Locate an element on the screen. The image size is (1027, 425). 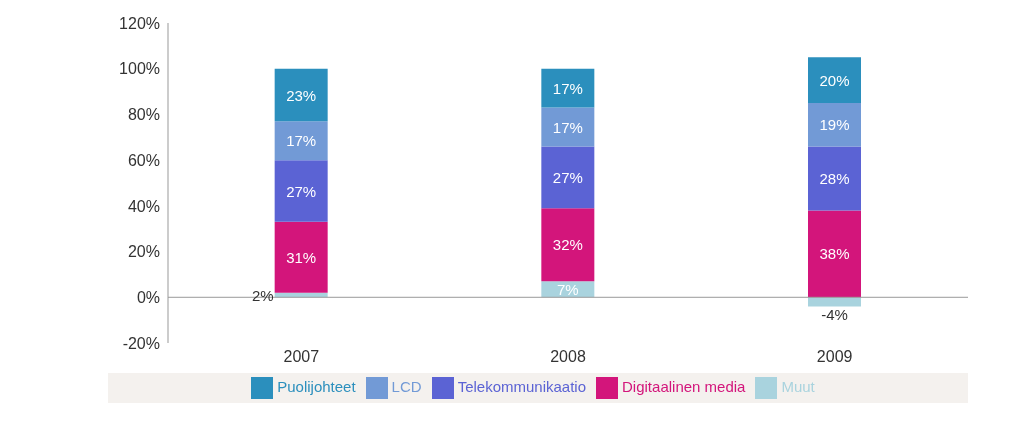
x-tick-label: 2008 is located at coordinates (568, 357).